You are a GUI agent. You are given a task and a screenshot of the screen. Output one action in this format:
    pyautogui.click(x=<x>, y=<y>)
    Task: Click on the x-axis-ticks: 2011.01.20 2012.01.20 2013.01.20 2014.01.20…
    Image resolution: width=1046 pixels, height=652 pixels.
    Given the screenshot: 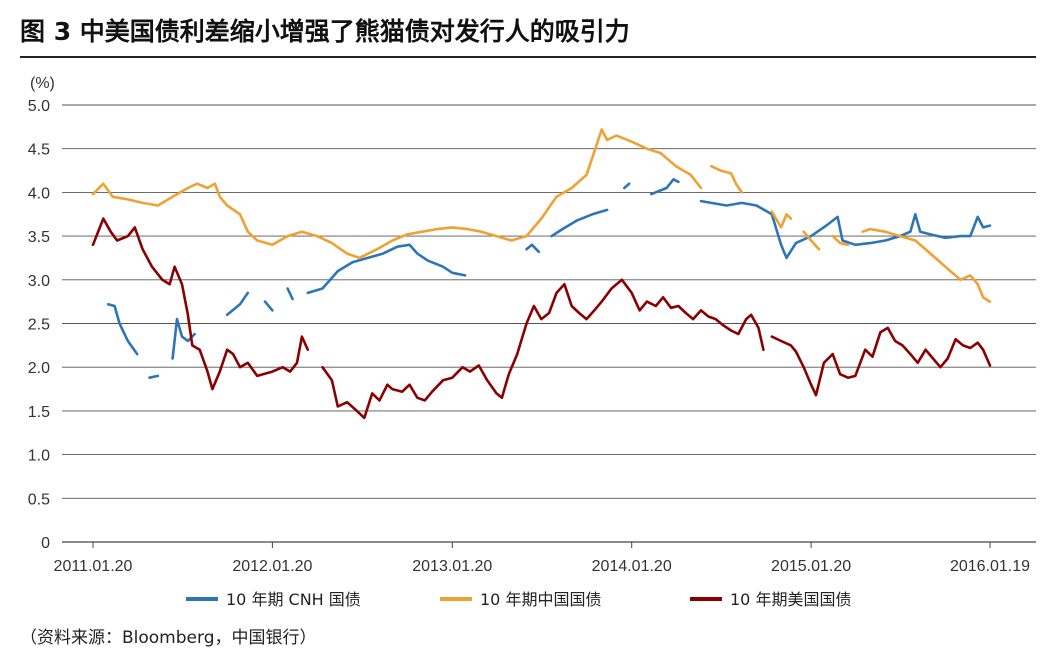 What is the action you would take?
    pyautogui.click(x=542, y=558)
    